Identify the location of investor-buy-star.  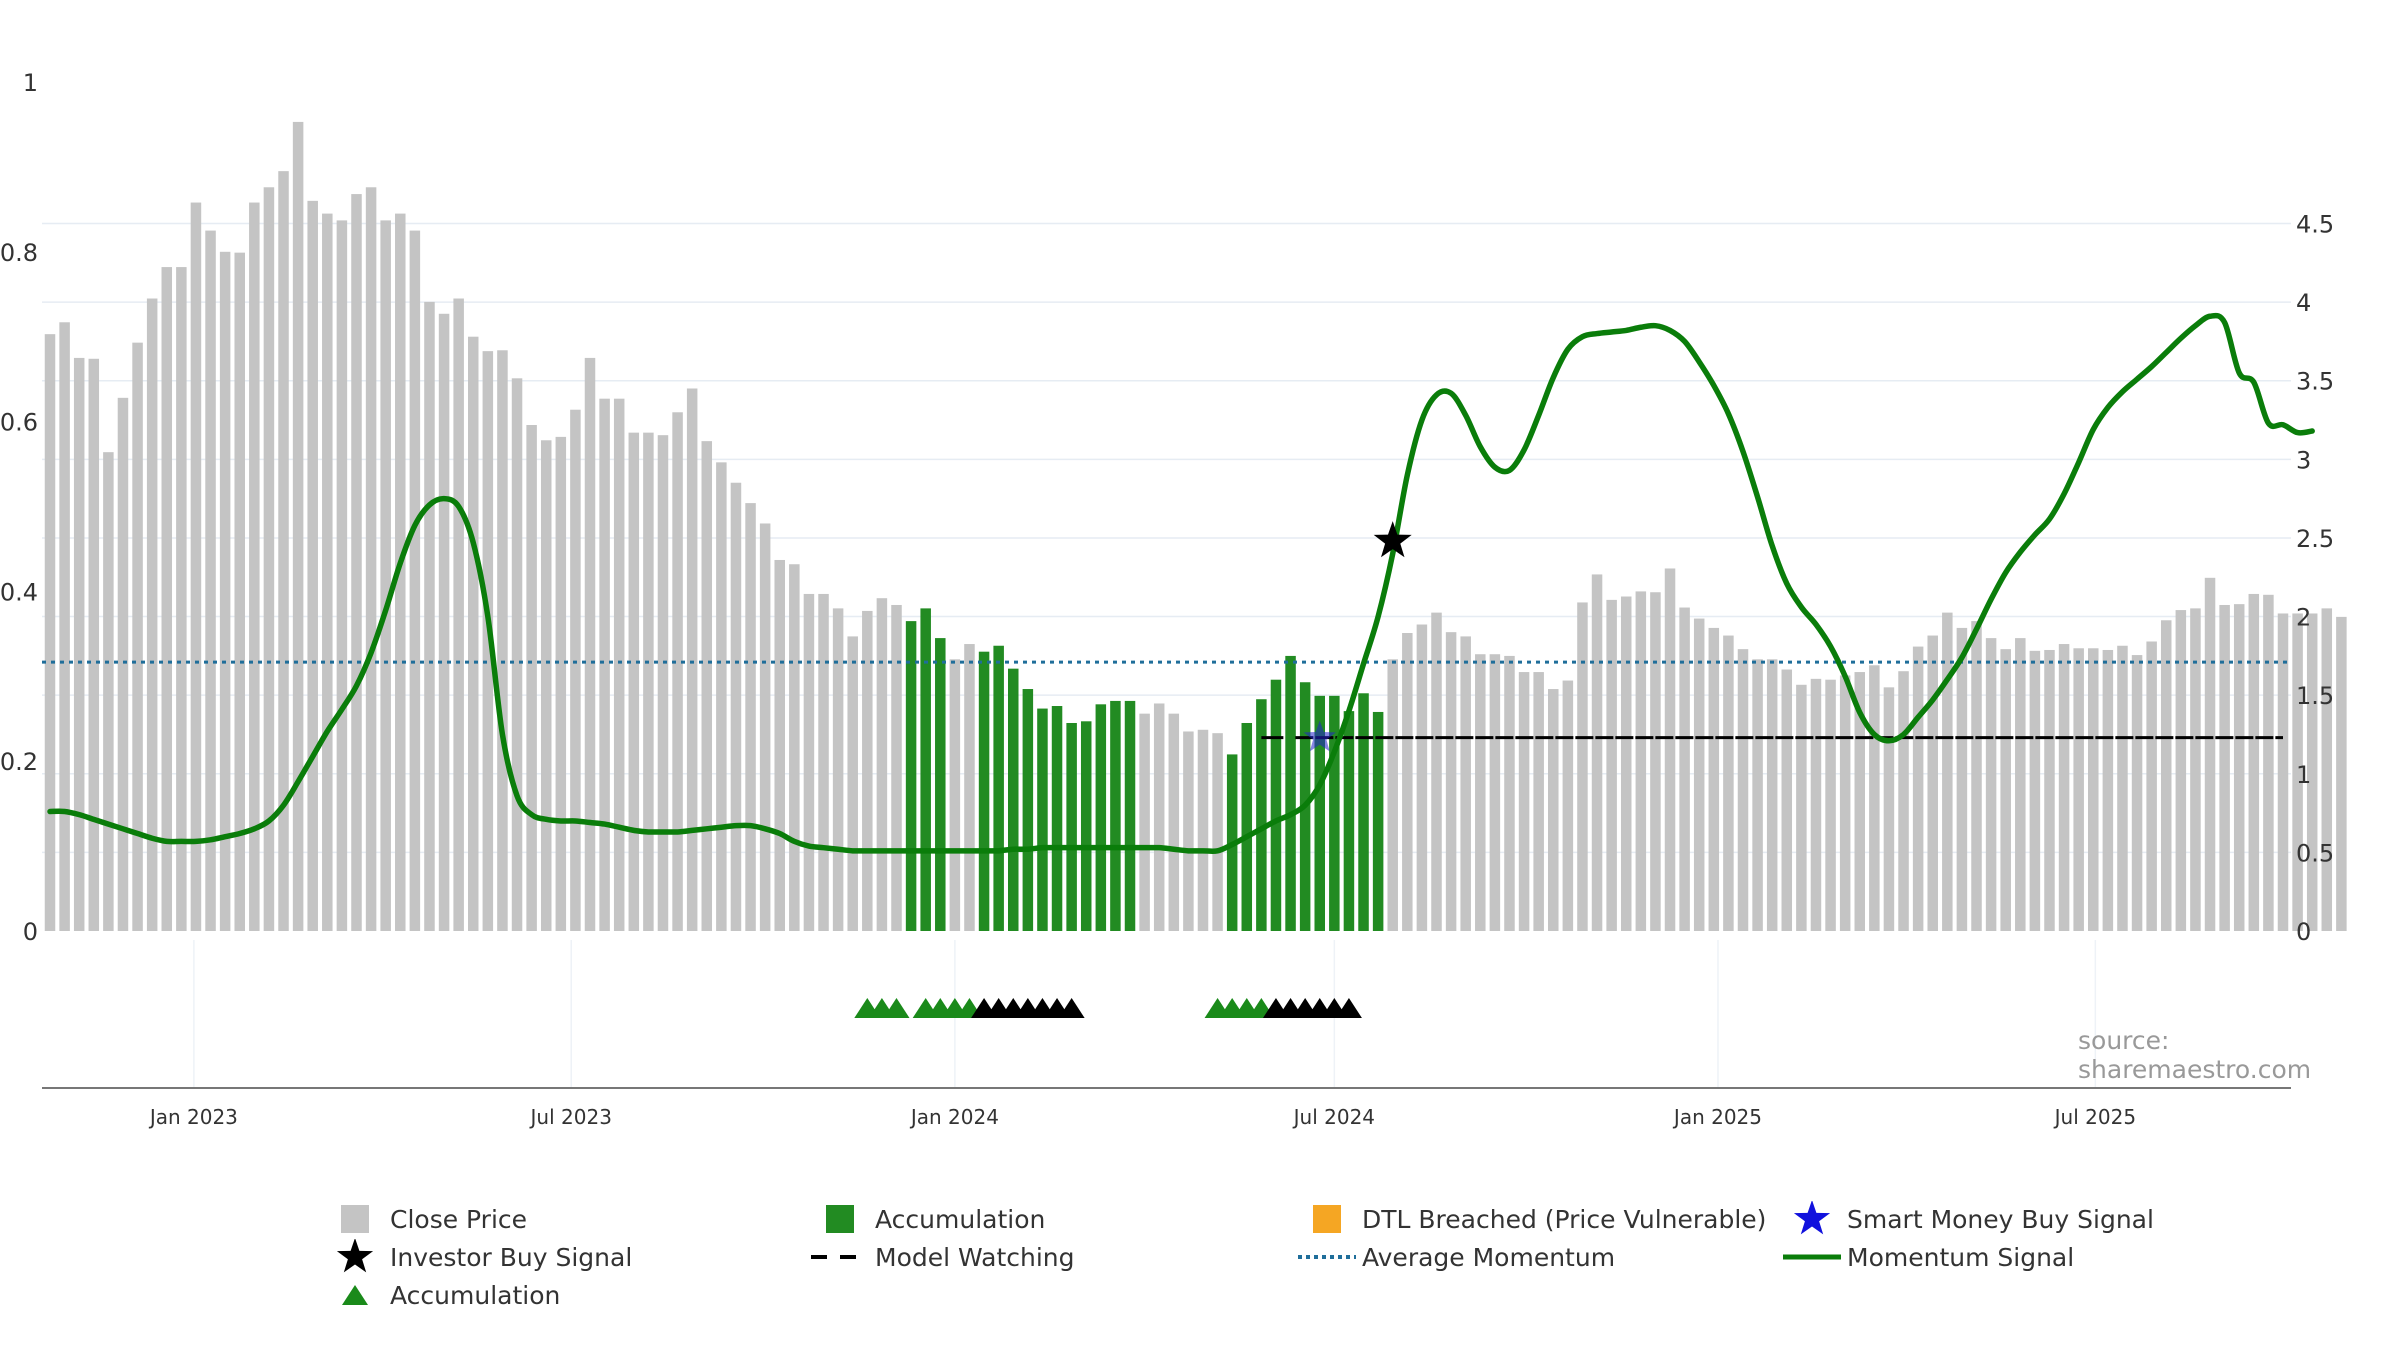
(1392, 539).